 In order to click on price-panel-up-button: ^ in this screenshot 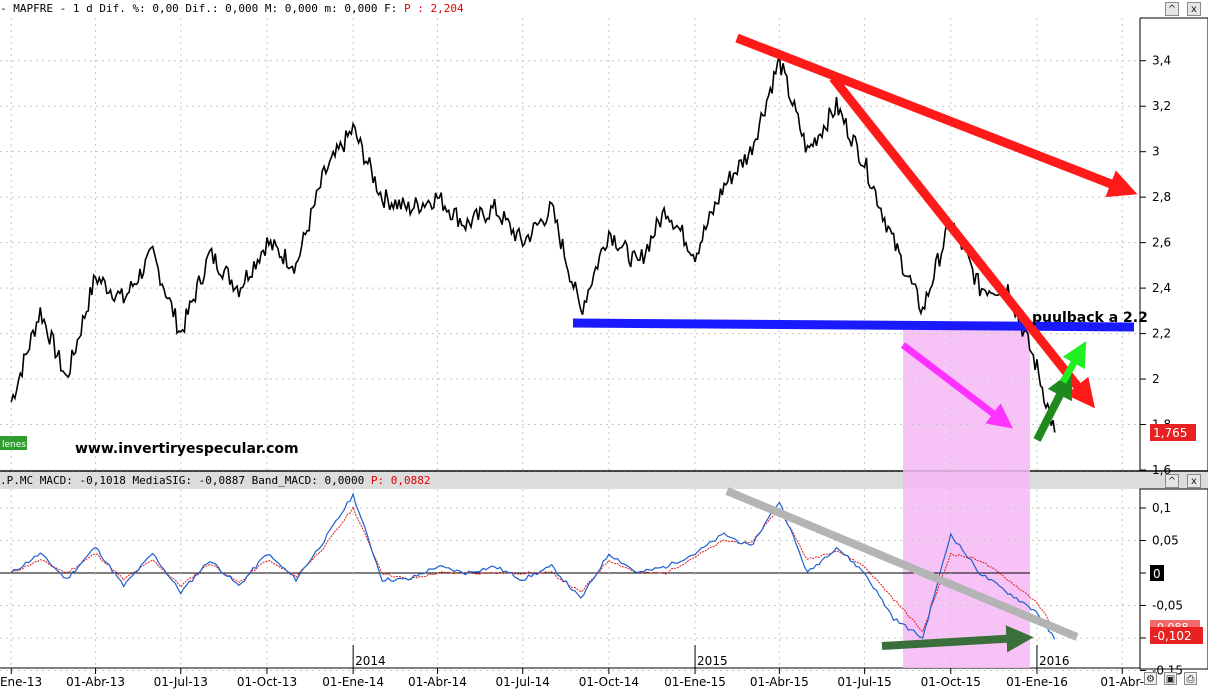, I will do `click(1172, 9)`.